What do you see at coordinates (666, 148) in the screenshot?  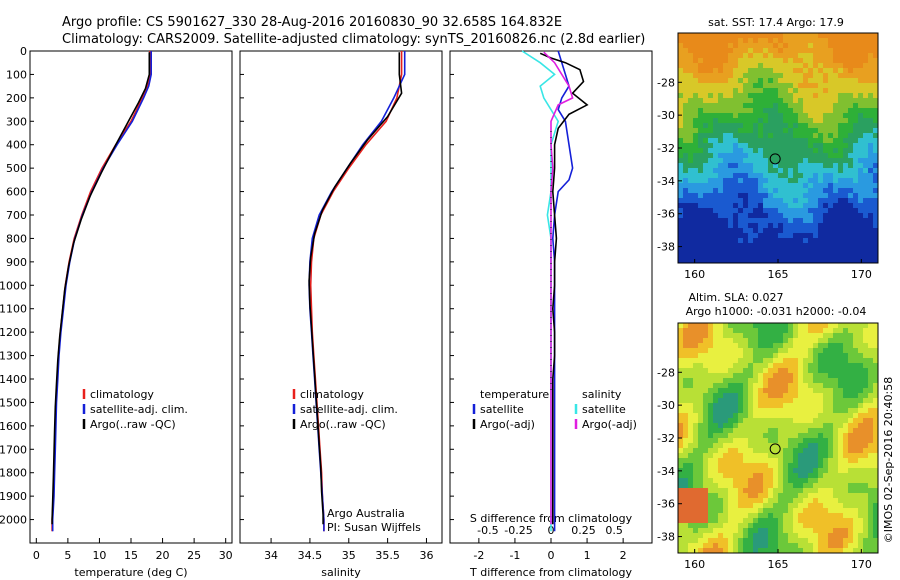 I see `sst-map-y-tick-label: -32` at bounding box center [666, 148].